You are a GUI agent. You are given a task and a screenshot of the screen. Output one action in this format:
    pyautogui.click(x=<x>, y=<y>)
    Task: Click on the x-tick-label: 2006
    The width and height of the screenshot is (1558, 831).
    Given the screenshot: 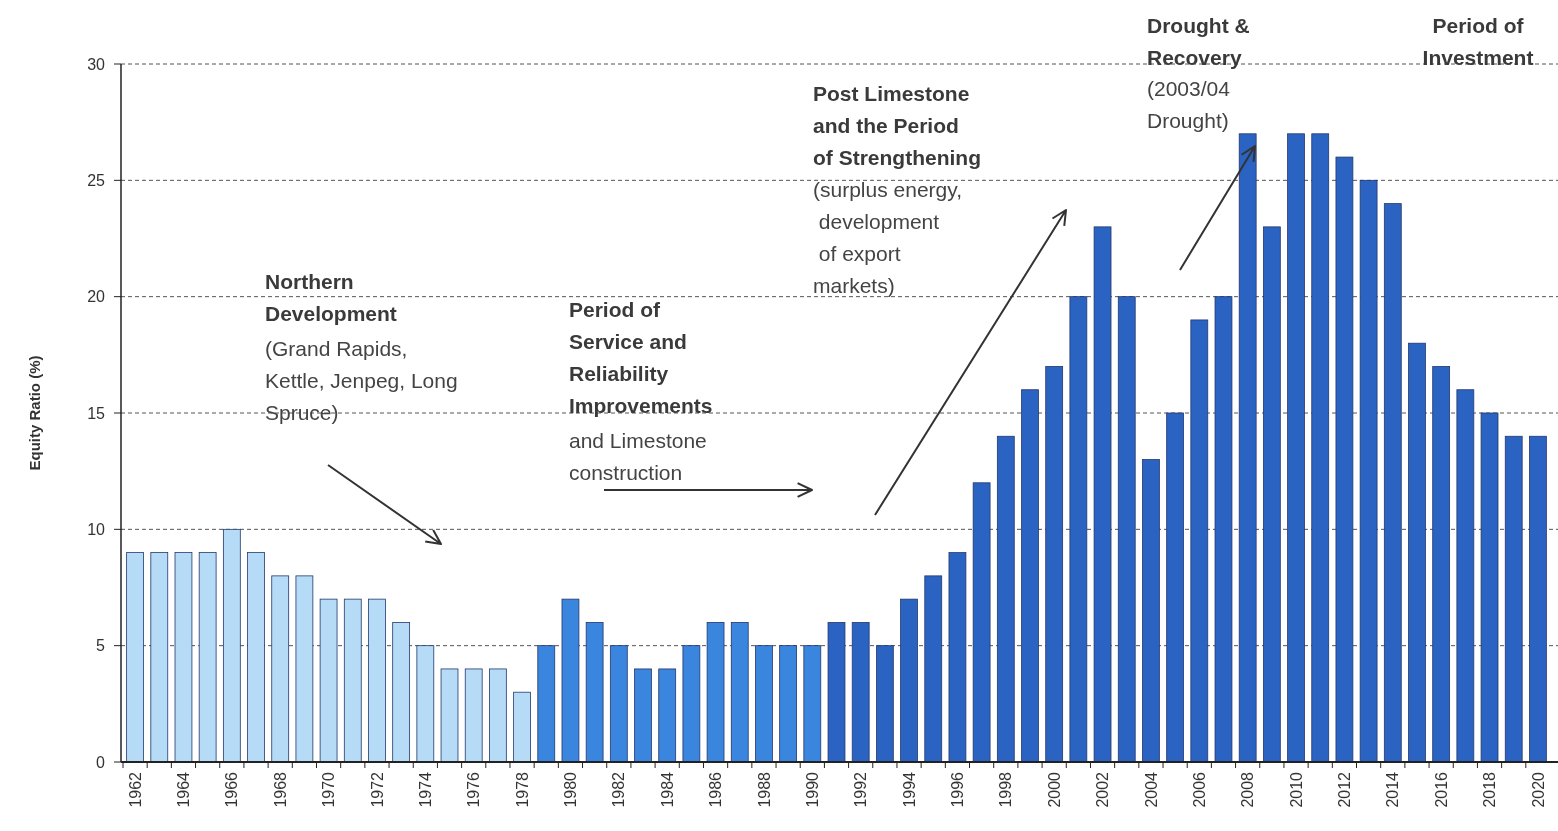 What is the action you would take?
    pyautogui.click(x=1199, y=789)
    